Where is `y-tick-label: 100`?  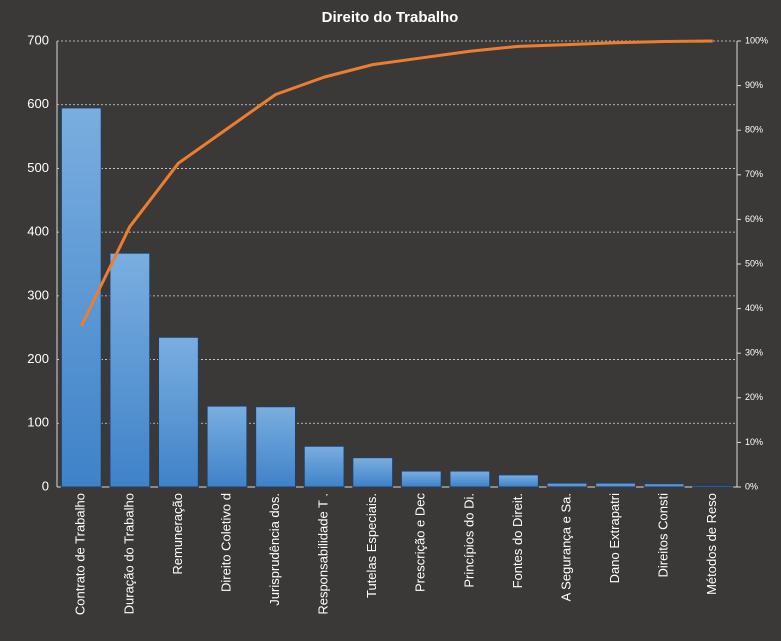
y-tick-label: 100 is located at coordinates (38, 422).